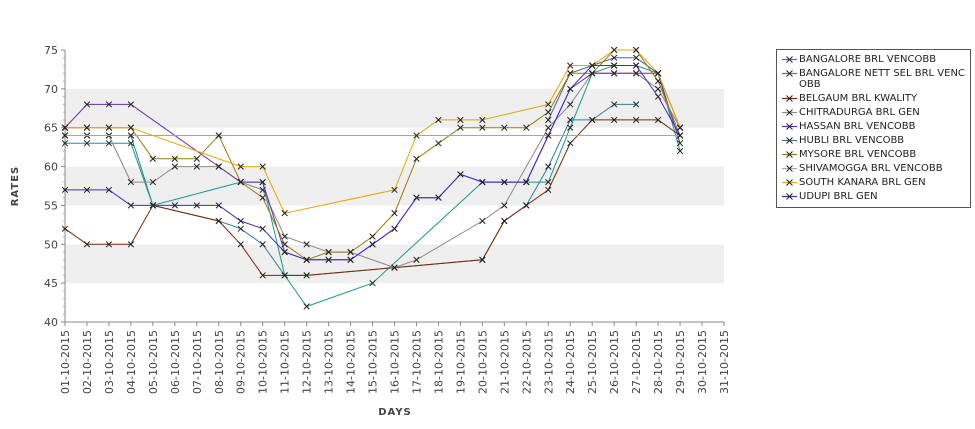 The width and height of the screenshot is (975, 429). Describe the element at coordinates (636, 362) in the screenshot. I see `x-tick-label: 27-10-2015` at that location.